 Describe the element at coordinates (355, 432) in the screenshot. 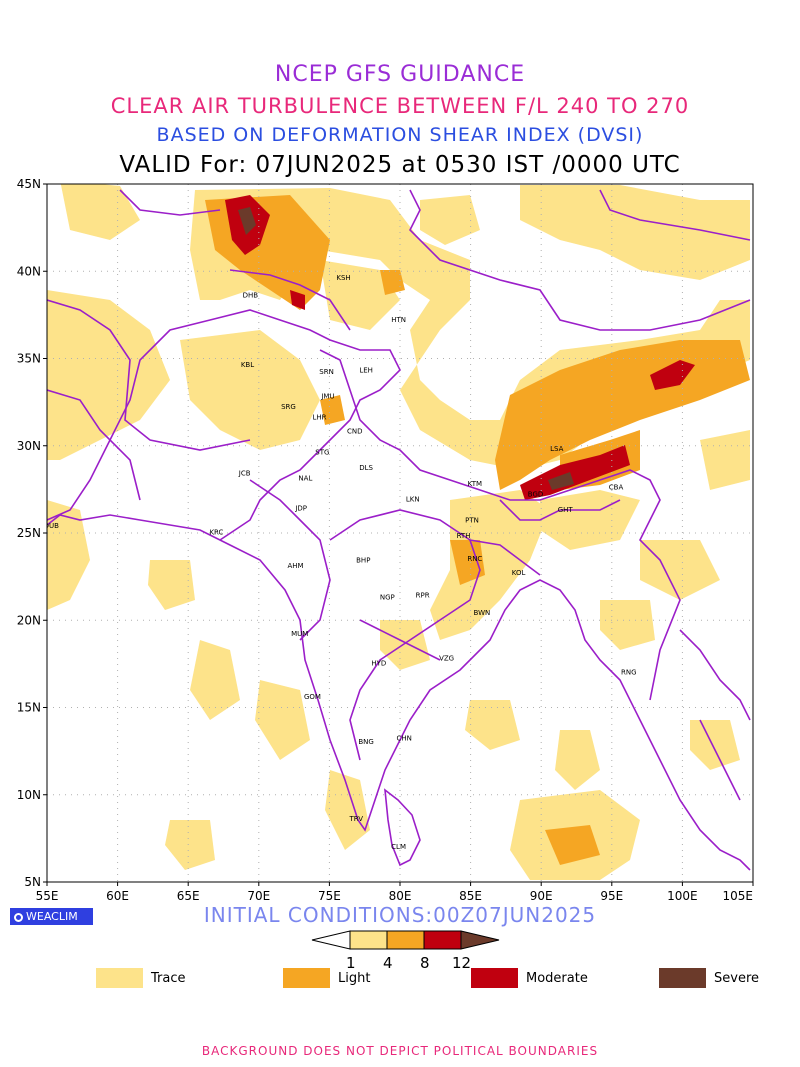

I see `city-label-cnd: CND` at that location.